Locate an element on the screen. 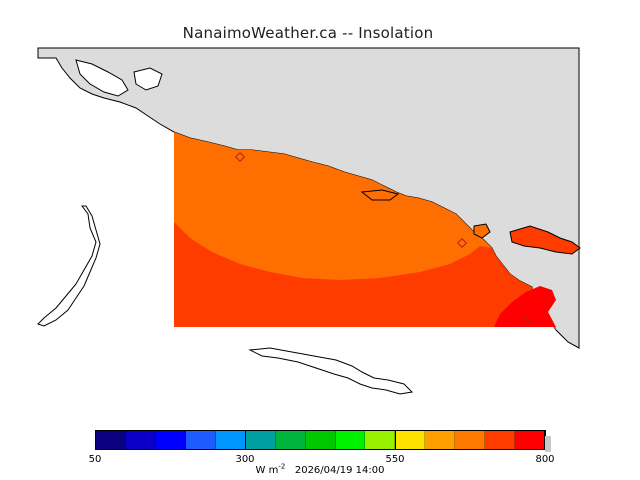 Image resolution: width=640 pixels, height=480 pixels. colorbar-tick-label: 550 is located at coordinates (395, 459).